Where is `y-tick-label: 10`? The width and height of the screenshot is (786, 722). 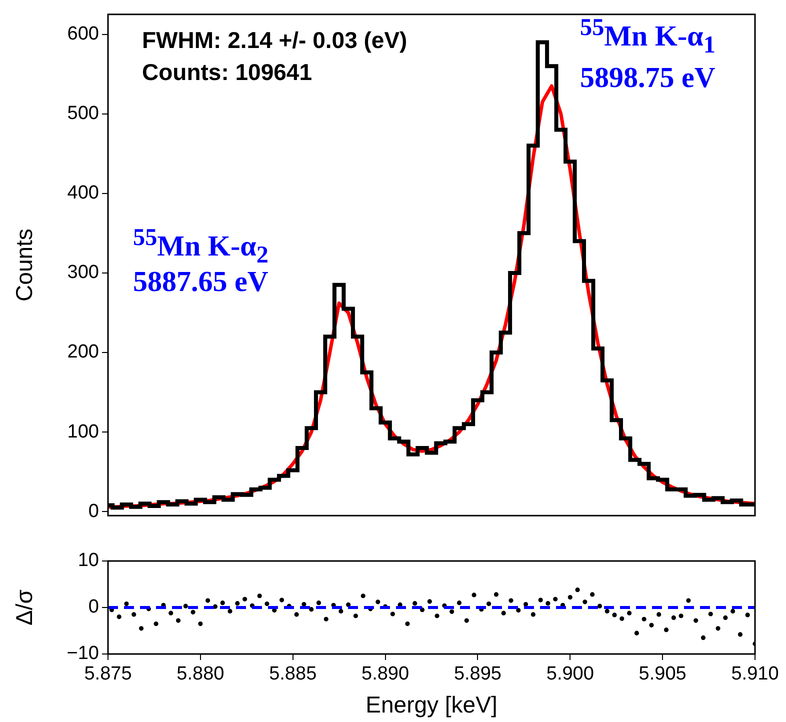
y-tick-label: 10 is located at coordinates (88, 561).